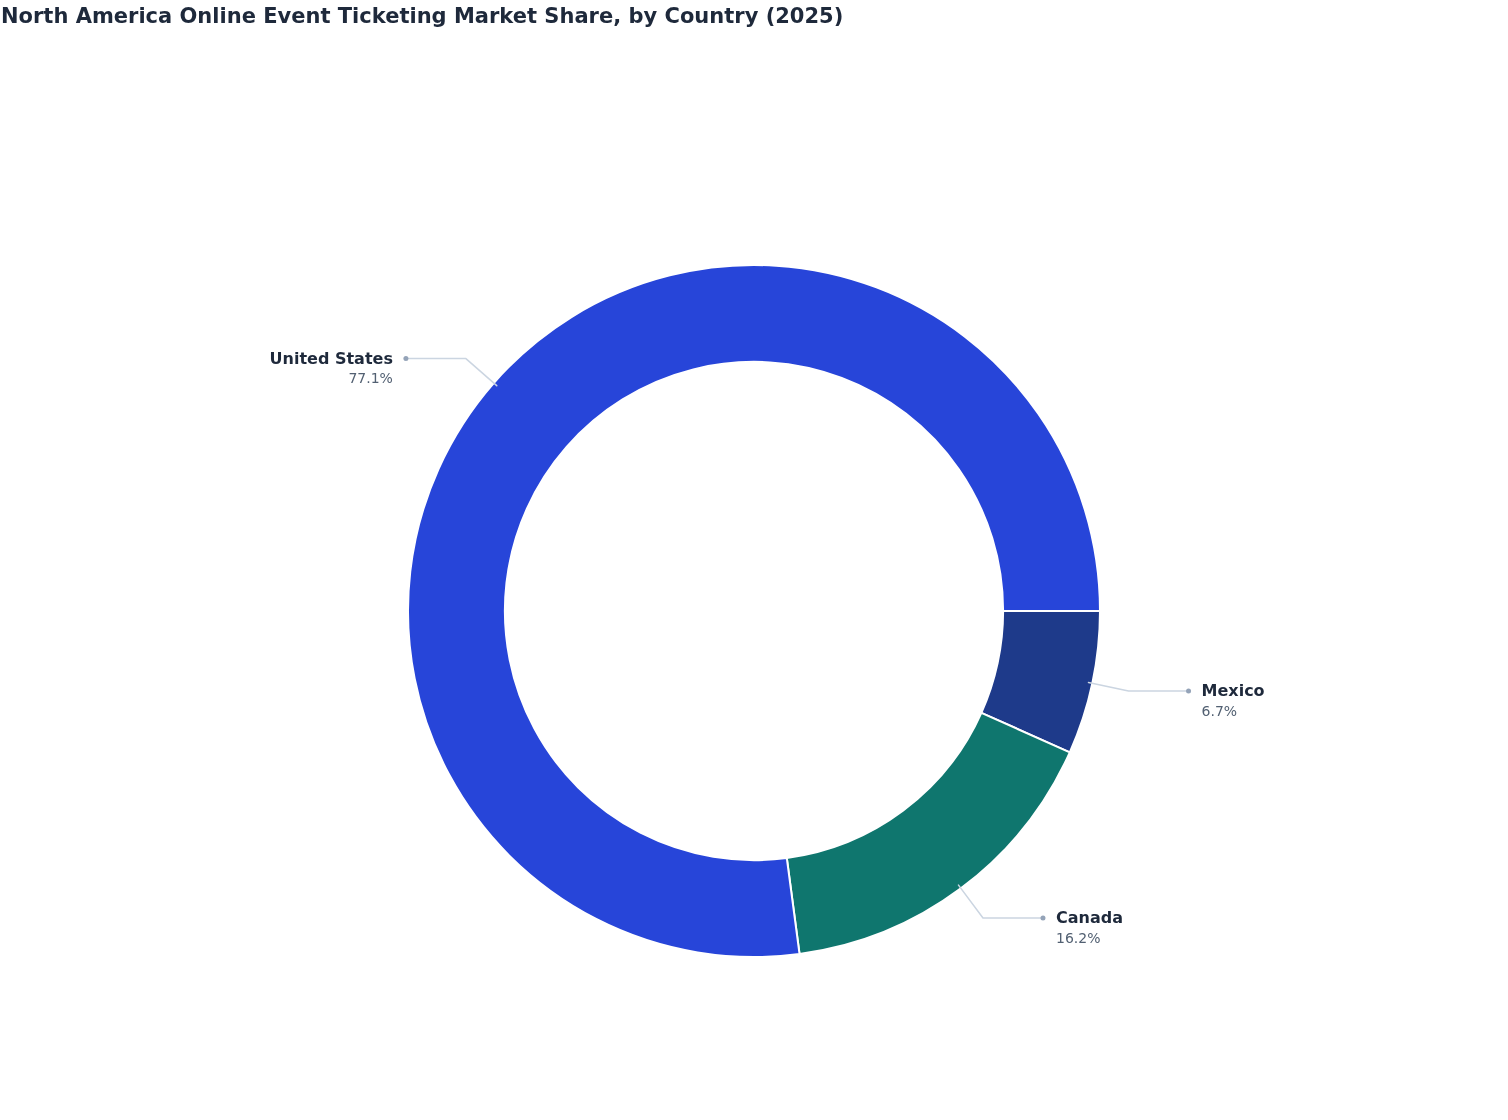 The width and height of the screenshot is (1508, 1120). What do you see at coordinates (1233, 691) in the screenshot?
I see `slice-label: Mexico` at bounding box center [1233, 691].